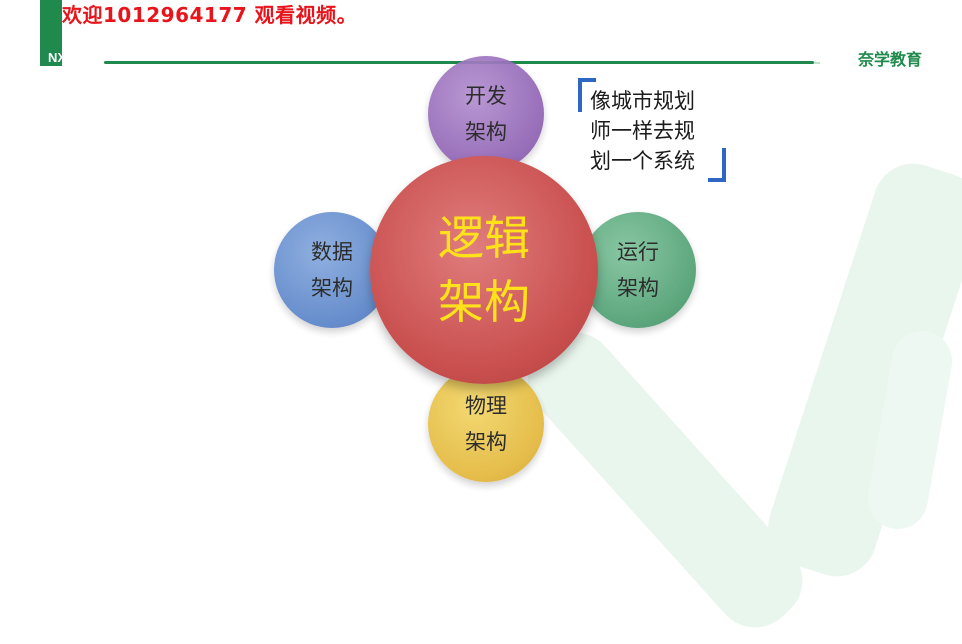  I want to click on circle-label-line1: 物理, so click(486, 406).